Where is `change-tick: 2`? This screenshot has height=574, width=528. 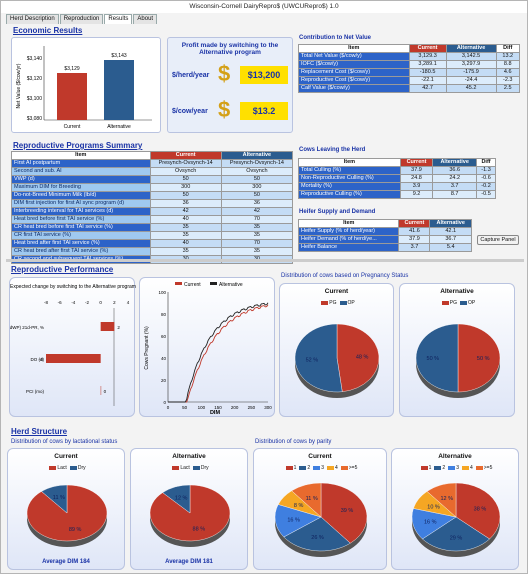
change-tick: 2 is located at coordinates (114, 302).